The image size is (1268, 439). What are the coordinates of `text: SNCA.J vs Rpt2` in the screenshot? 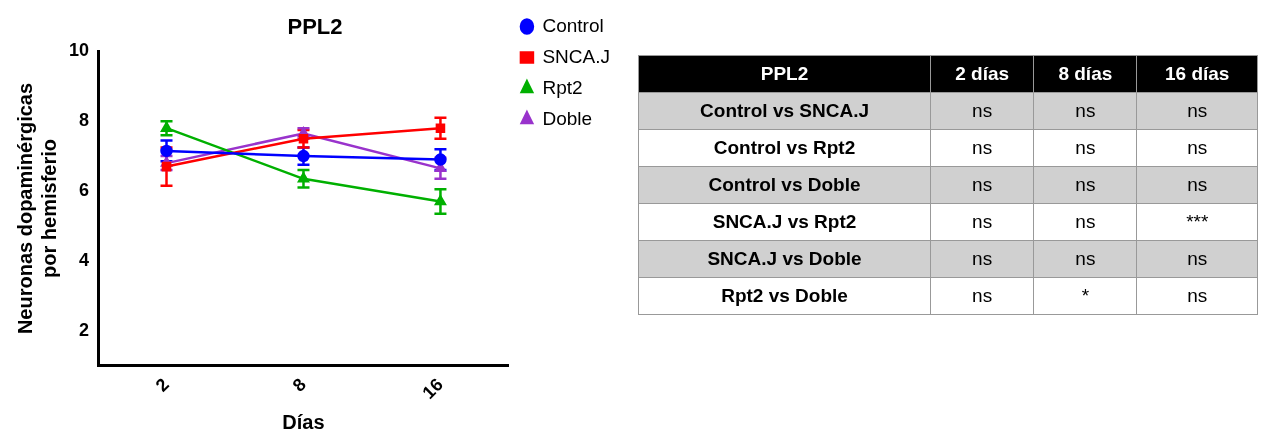 It's located at (784, 222).